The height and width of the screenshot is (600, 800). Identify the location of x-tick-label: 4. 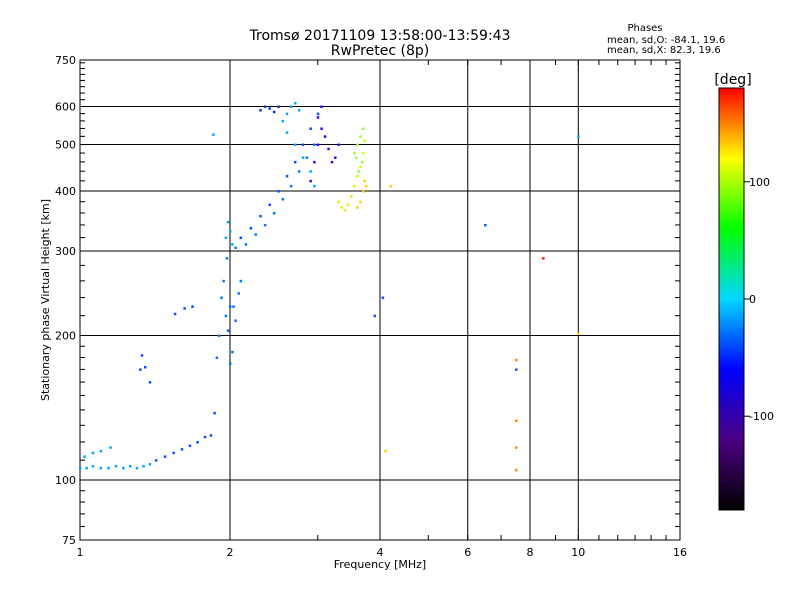
(380, 552).